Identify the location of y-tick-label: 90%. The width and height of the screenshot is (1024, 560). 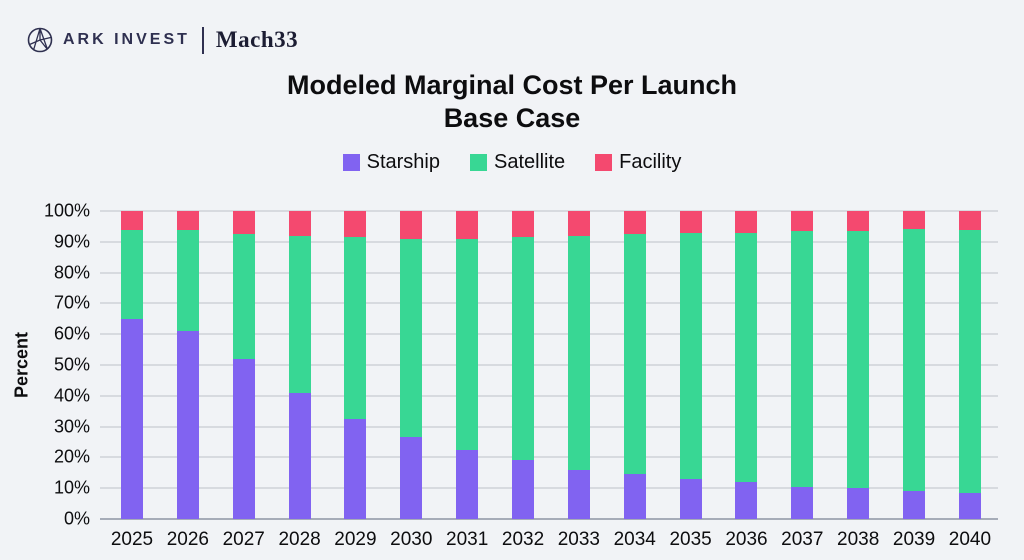
(71, 241).